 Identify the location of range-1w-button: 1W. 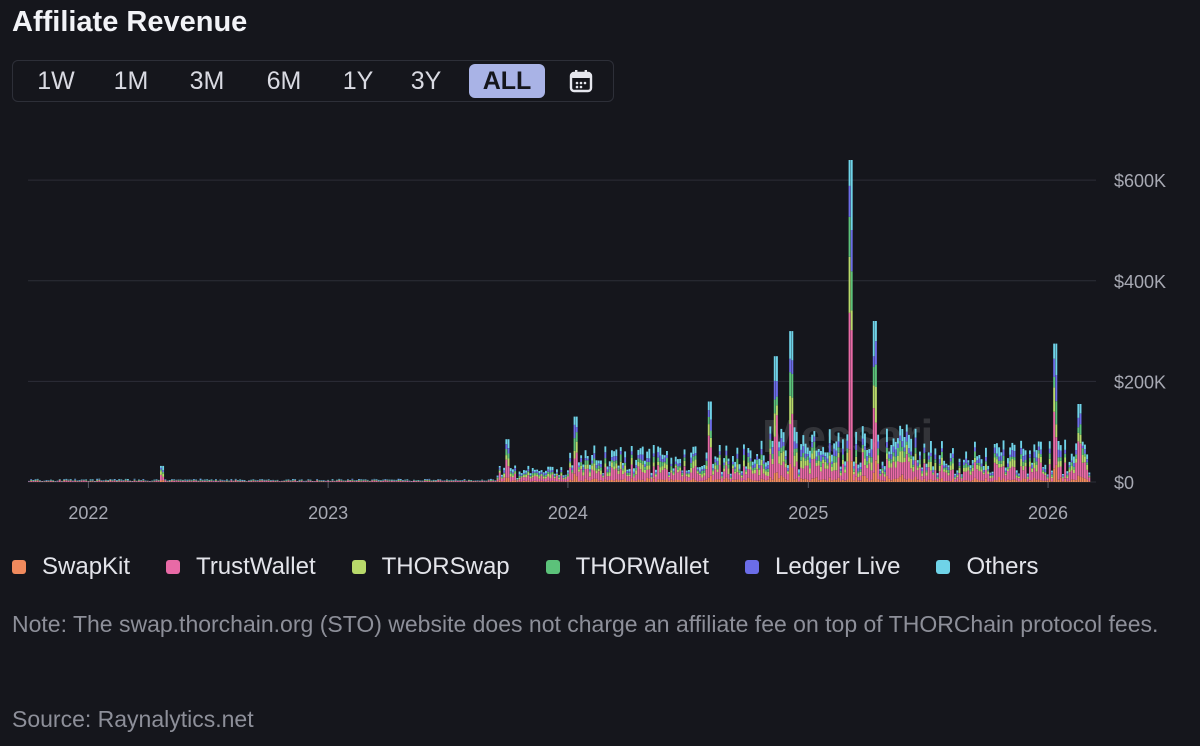
(56, 81).